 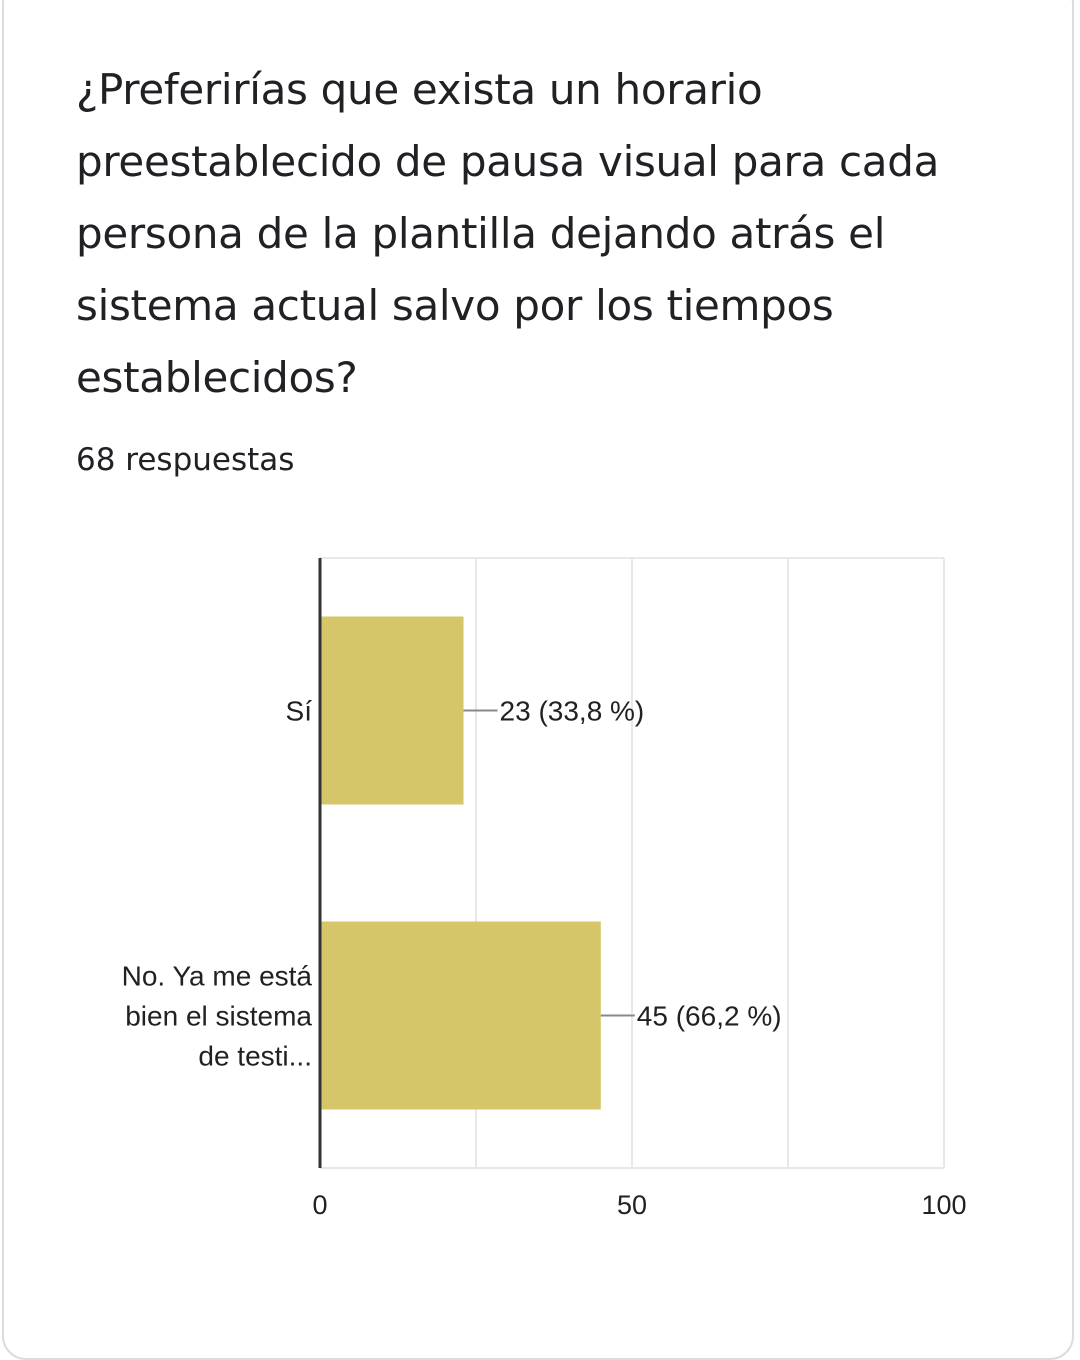 What do you see at coordinates (319, 1205) in the screenshot?
I see `x-tick-label: 0` at bounding box center [319, 1205].